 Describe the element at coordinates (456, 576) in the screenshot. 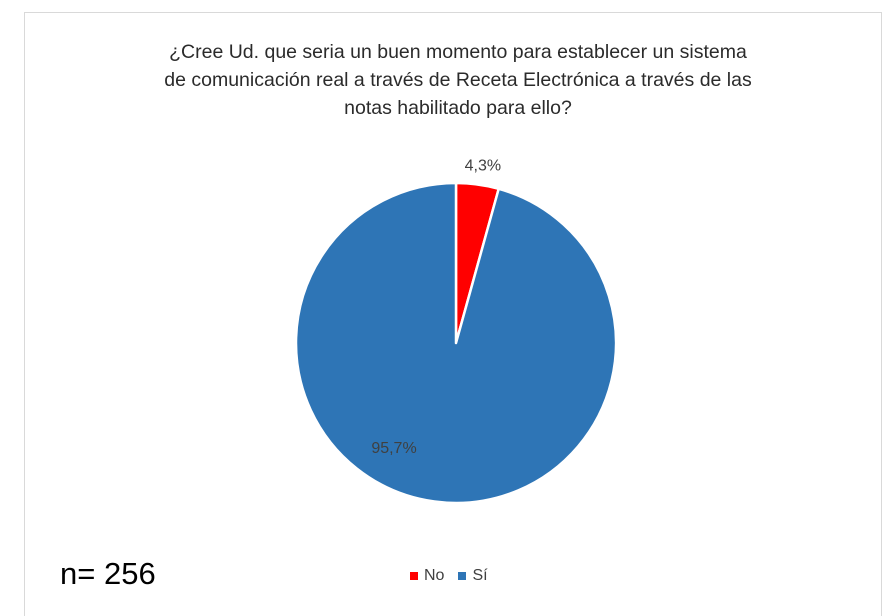

I see `chart-legend: No Sí` at that location.